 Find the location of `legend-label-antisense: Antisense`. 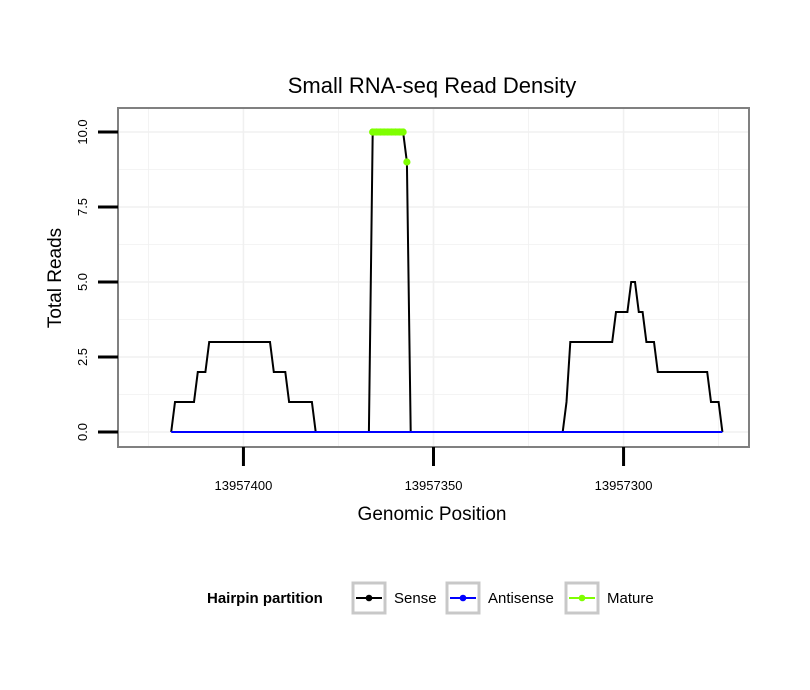

legend-label-antisense: Antisense is located at coordinates (521, 598).